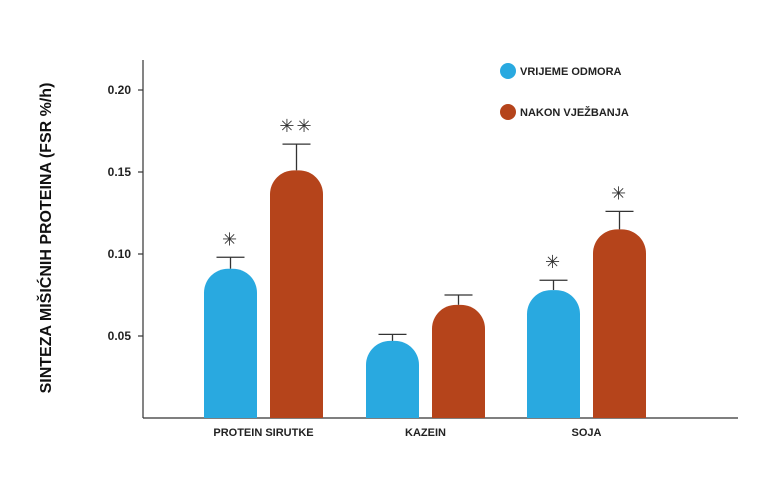 This screenshot has width=768, height=499. What do you see at coordinates (120, 90) in the screenshot?
I see `y-tick-label: 0.20` at bounding box center [120, 90].